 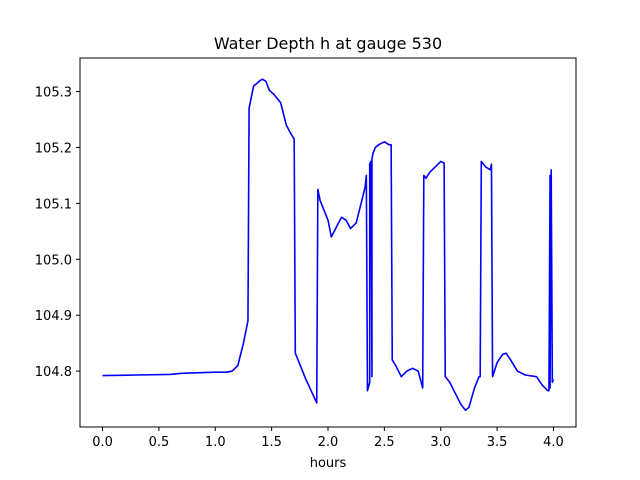 What do you see at coordinates (271, 442) in the screenshot?
I see `x-tick-label: 1.5` at bounding box center [271, 442].